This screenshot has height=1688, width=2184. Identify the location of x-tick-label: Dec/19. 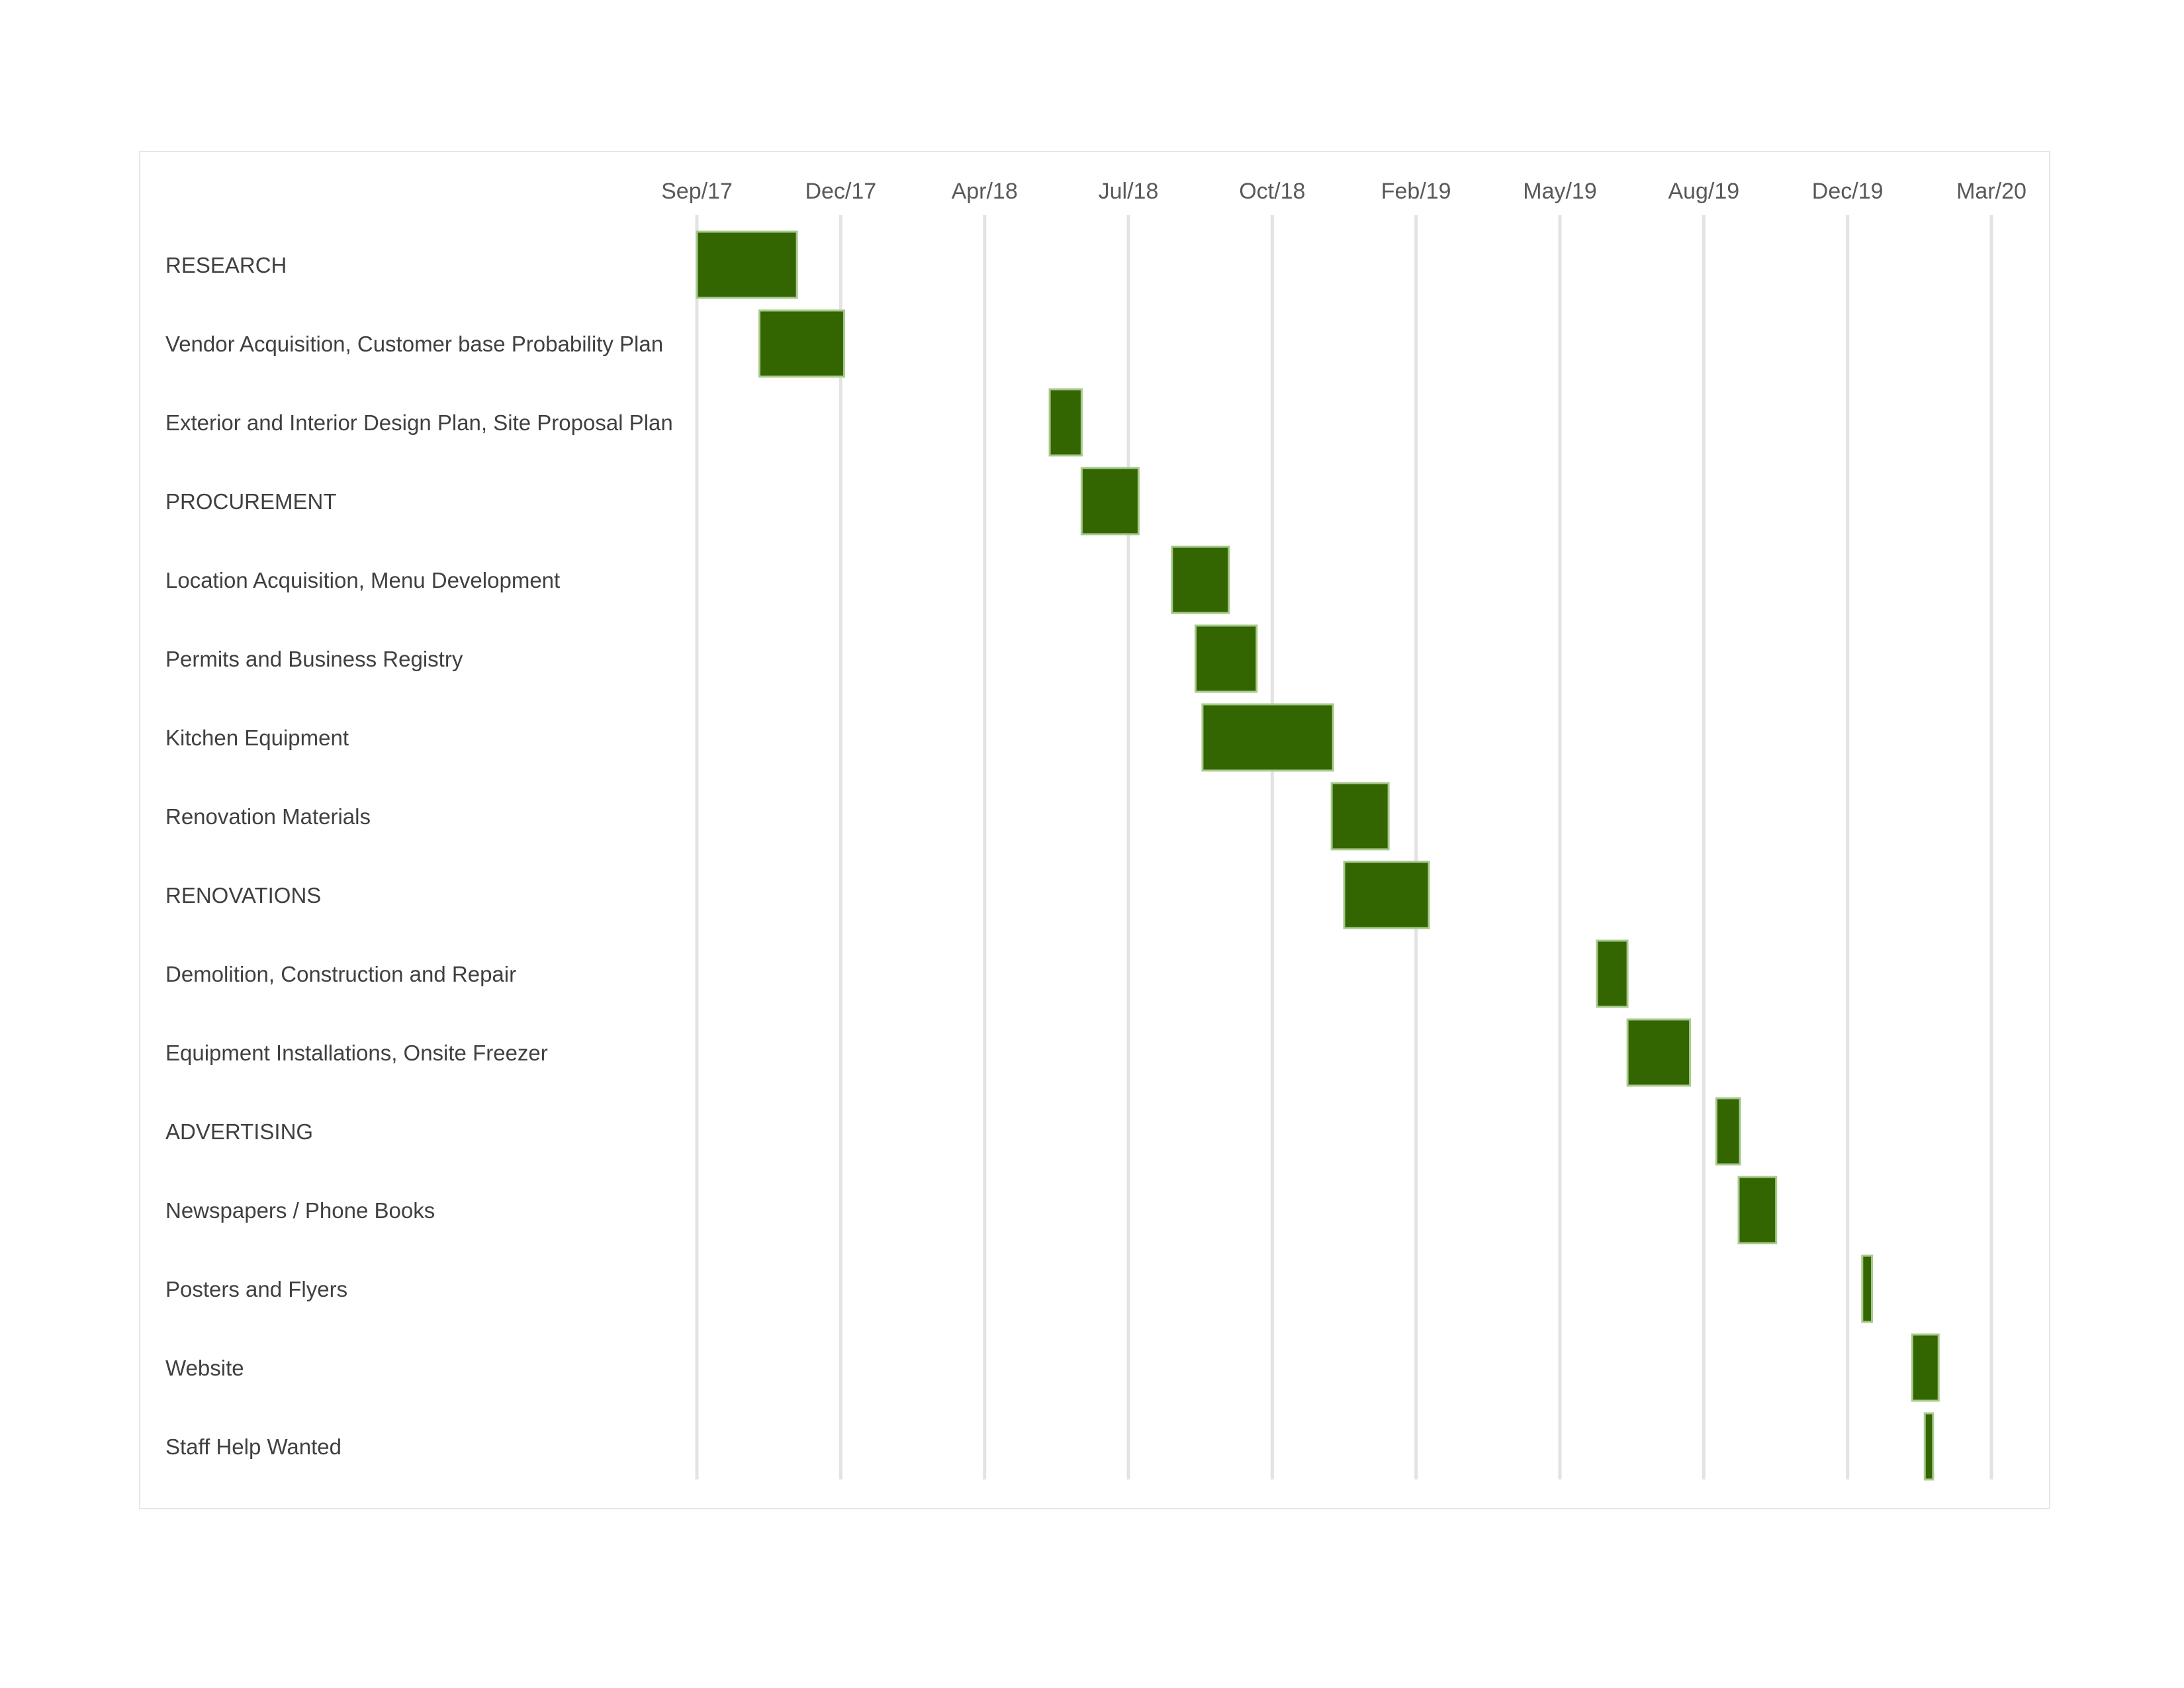
(1848, 191).